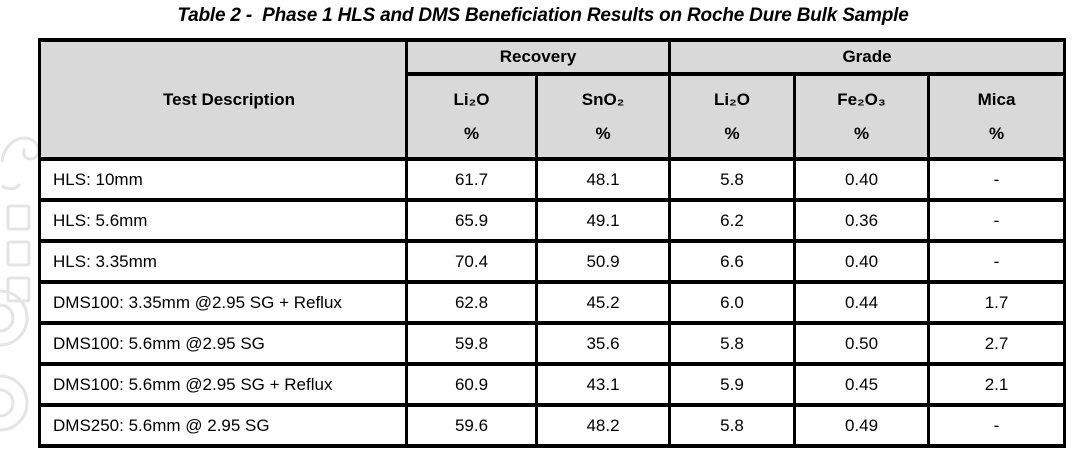 This screenshot has width=1086, height=457. What do you see at coordinates (603, 425) in the screenshot?
I see `value-cell: 48.2` at bounding box center [603, 425].